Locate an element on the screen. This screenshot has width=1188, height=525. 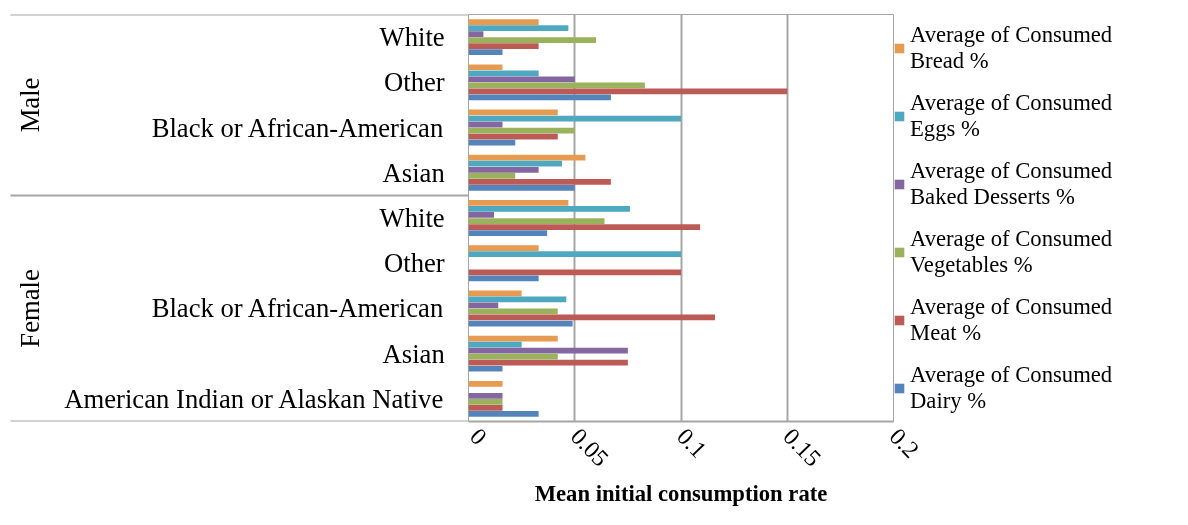
x-tick-label: 0.15 is located at coordinates (802, 447).